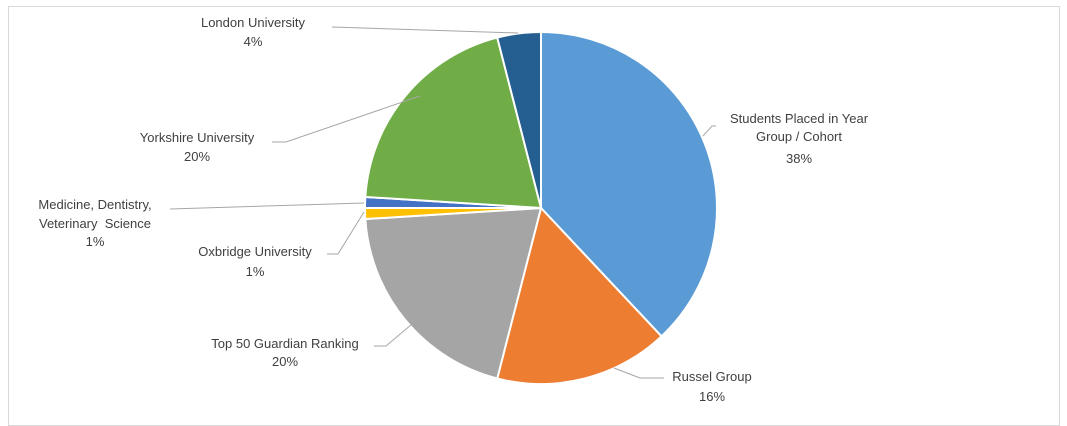  I want to click on slice-label: London University, so click(253, 22).